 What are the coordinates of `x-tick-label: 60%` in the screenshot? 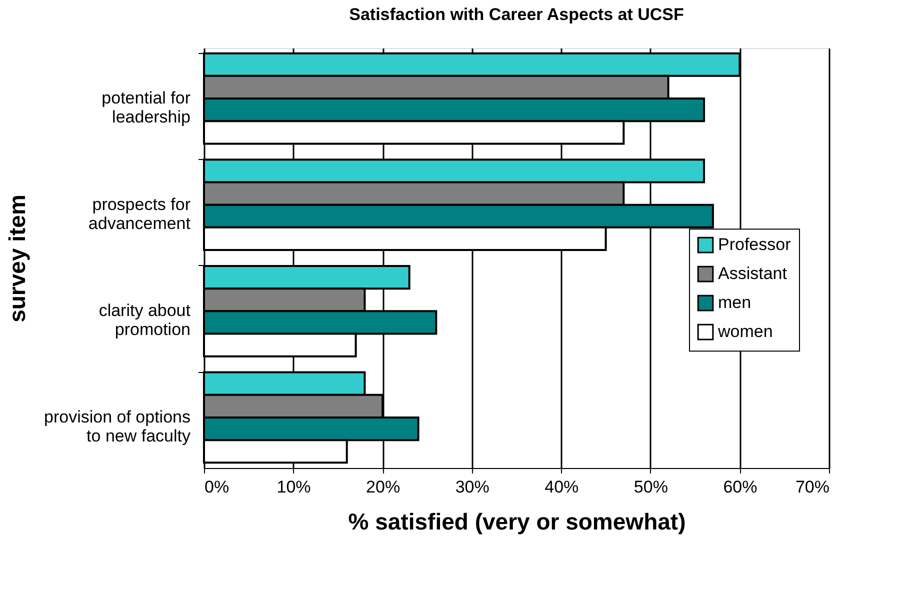 It's located at (740, 487).